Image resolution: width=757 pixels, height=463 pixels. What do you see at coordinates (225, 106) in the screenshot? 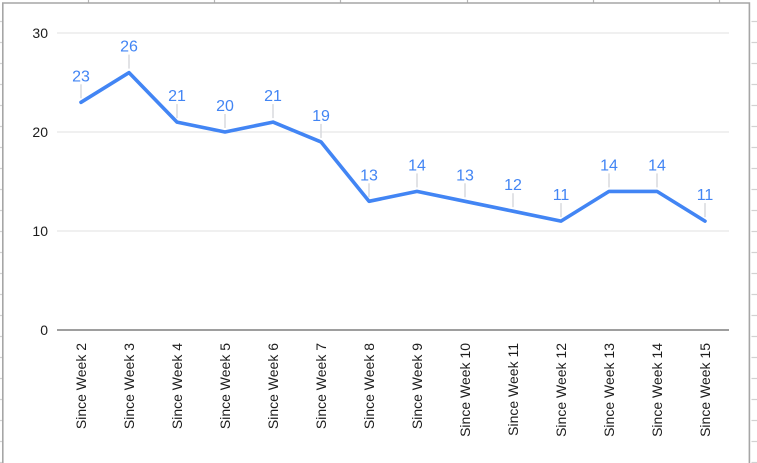
I see `data-label: 20` at bounding box center [225, 106].